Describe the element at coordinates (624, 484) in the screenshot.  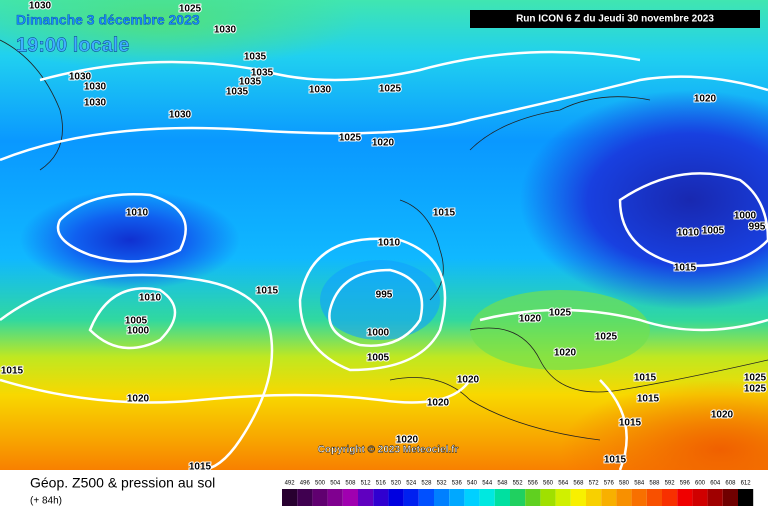
I see `scale-label: 580` at that location.